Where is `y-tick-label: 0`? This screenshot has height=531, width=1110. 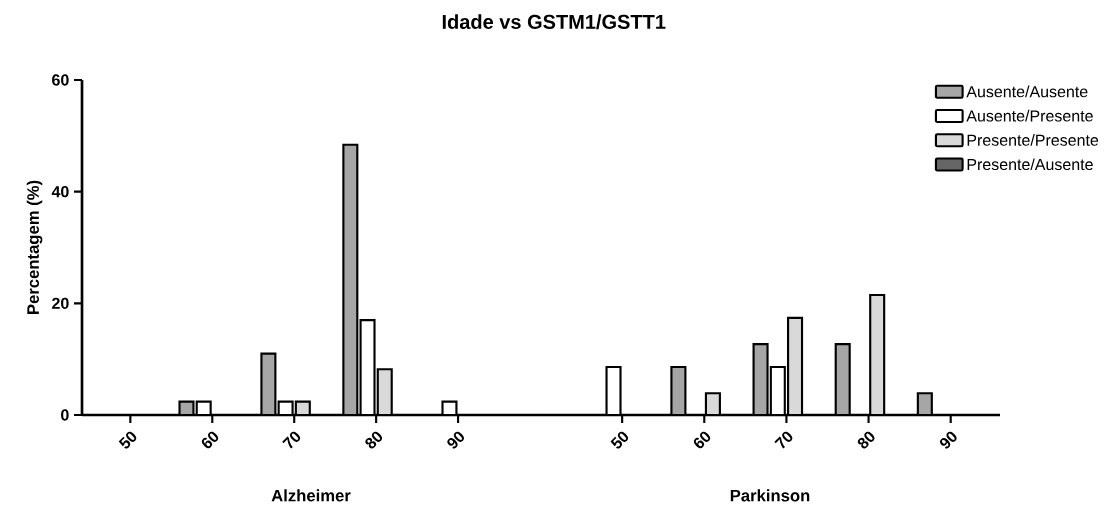 y-tick-label: 0 is located at coordinates (65, 415).